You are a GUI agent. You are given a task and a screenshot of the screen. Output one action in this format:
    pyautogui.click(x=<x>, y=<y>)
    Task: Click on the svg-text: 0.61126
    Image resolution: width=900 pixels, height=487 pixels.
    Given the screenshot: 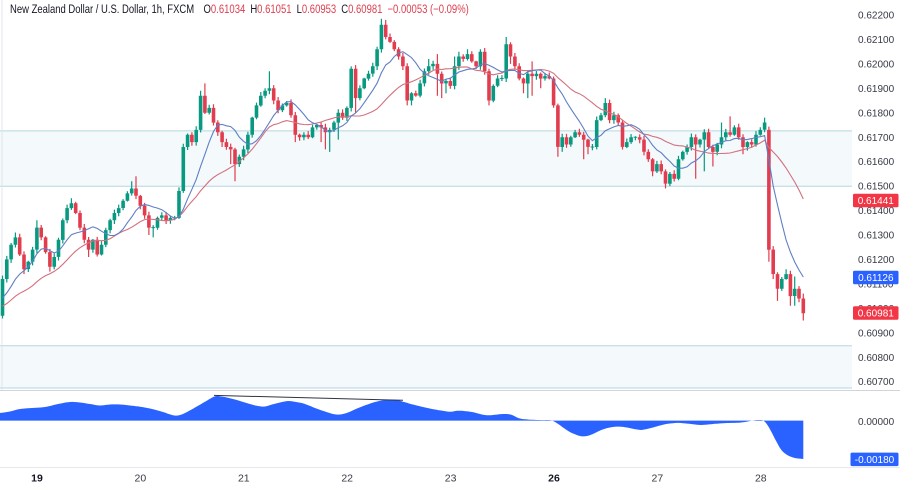 What is the action you would take?
    pyautogui.click(x=876, y=278)
    